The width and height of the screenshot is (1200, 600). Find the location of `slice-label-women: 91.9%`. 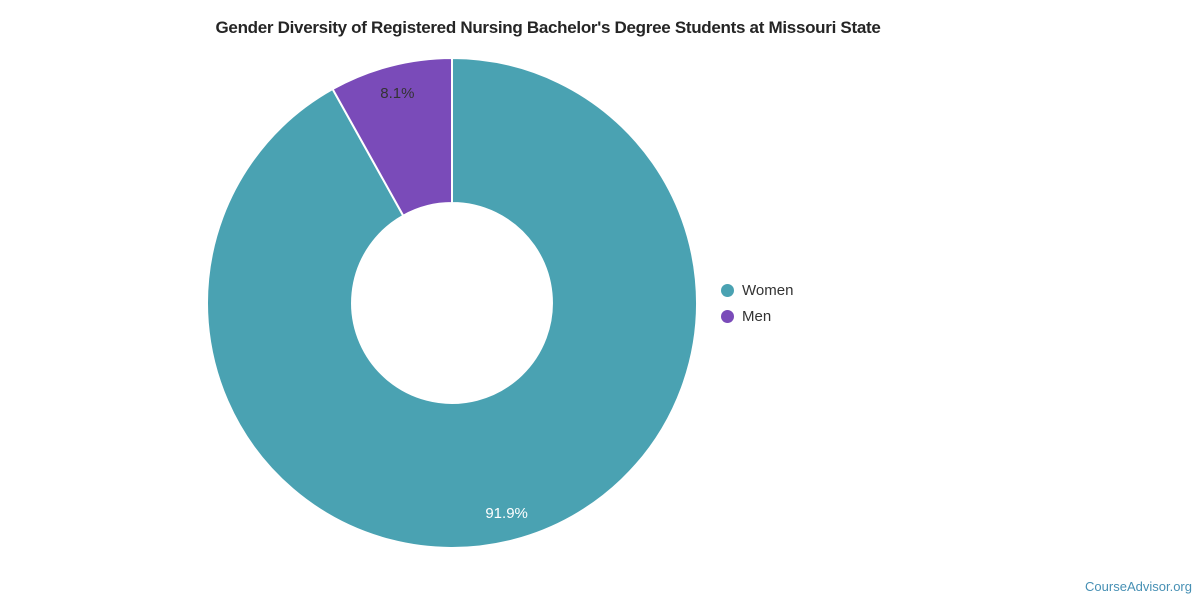

slice-label-women: 91.9% is located at coordinates (506, 513).